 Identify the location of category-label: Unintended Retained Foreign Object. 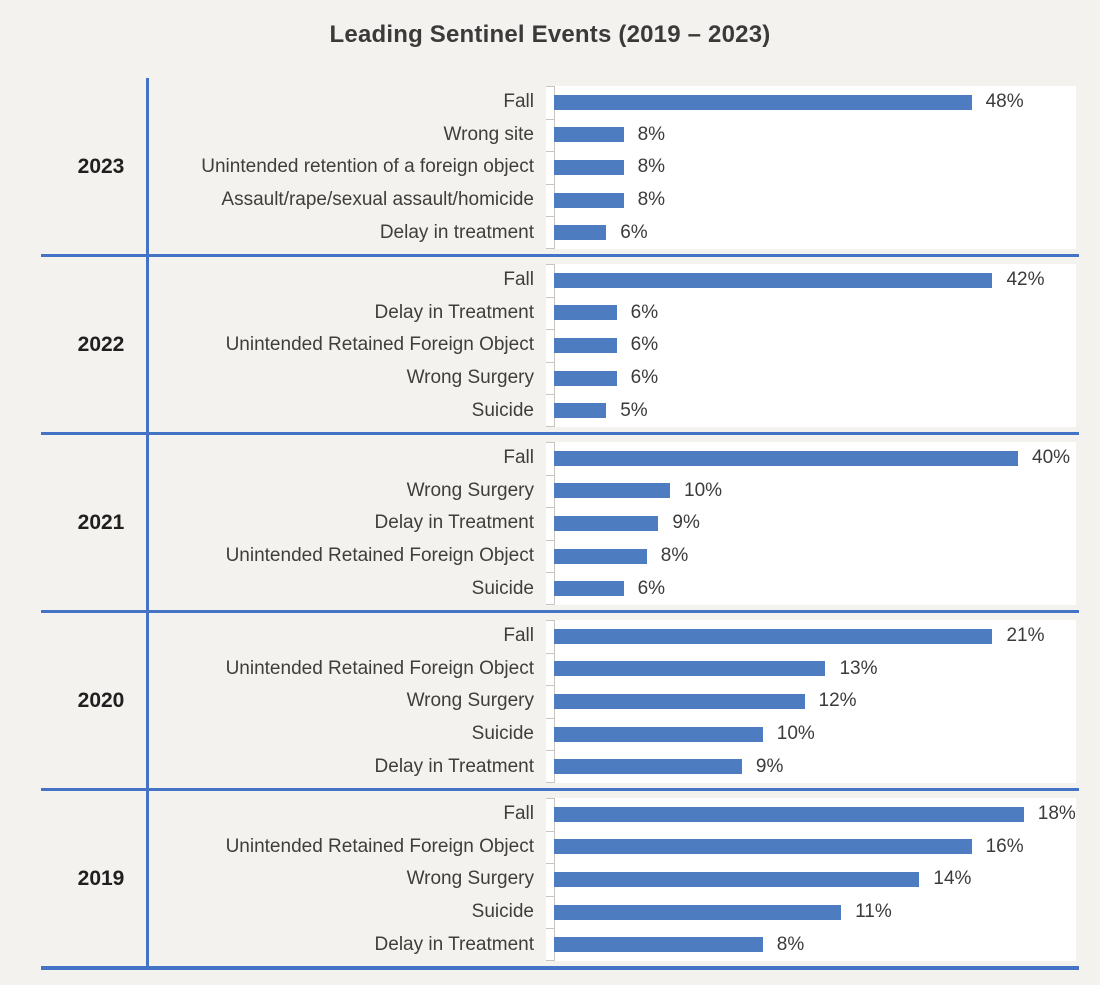
(379, 846).